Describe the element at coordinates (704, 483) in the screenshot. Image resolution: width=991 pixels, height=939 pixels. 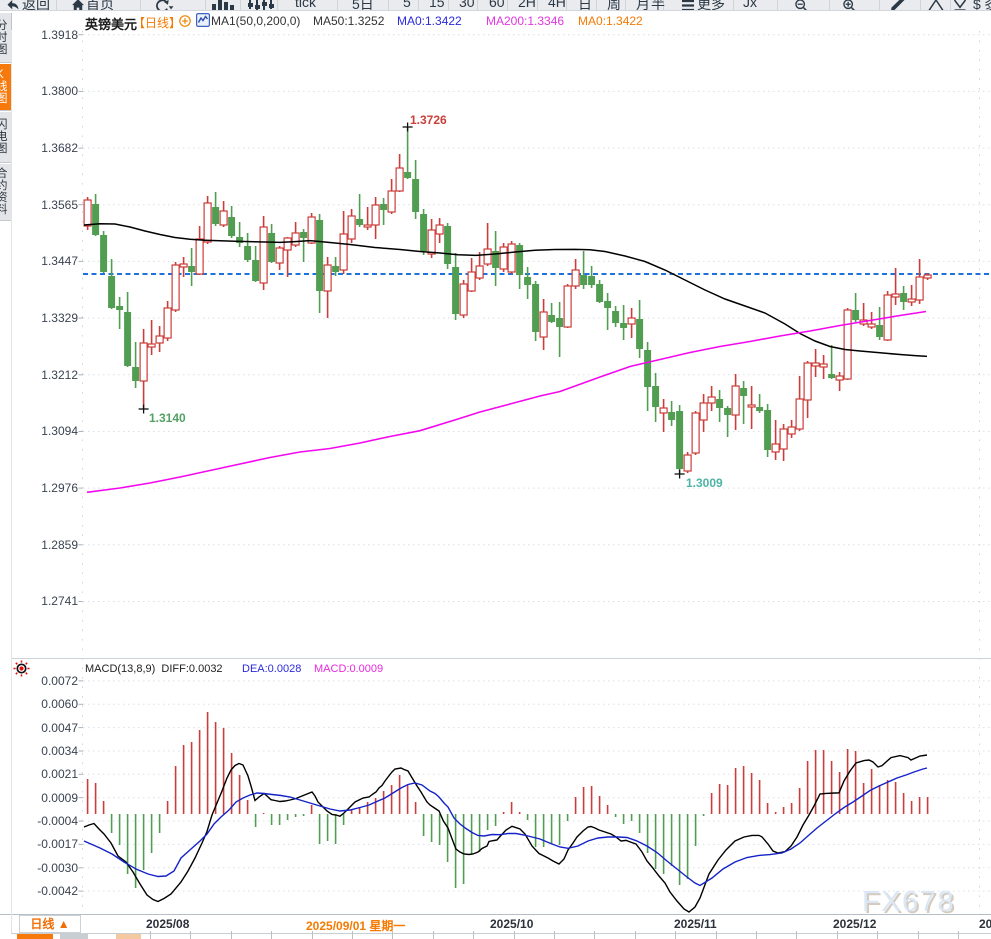
I see `svg-text: 1.3009` at that location.